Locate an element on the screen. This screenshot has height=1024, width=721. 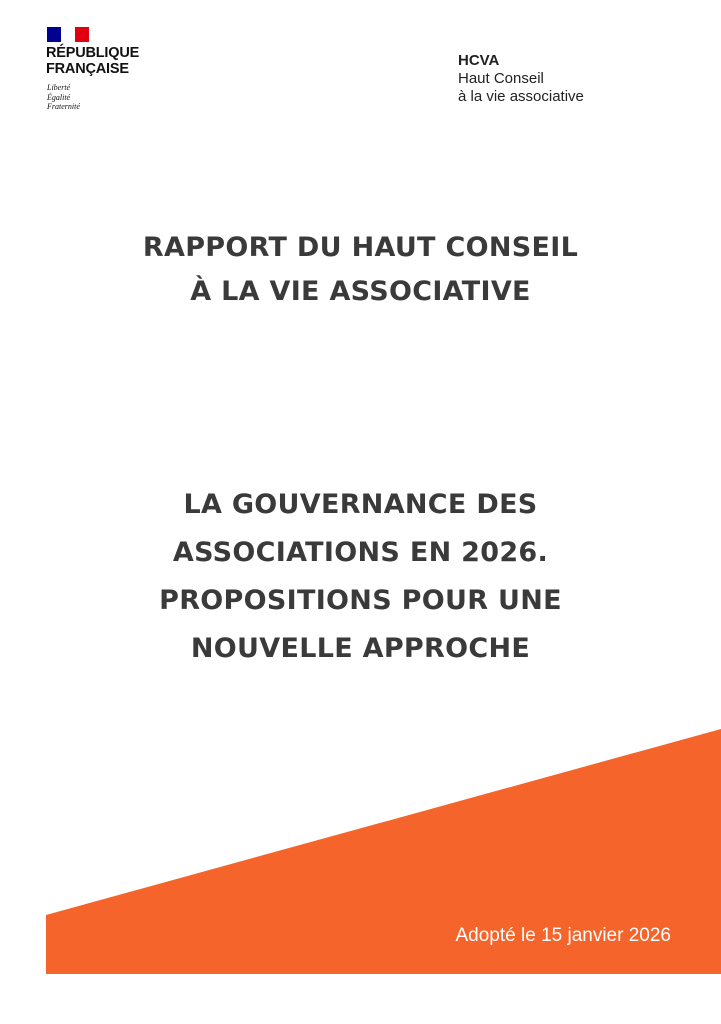
hcva-logo: HCVA Haut Conseil à la vie associative is located at coordinates (521, 79).